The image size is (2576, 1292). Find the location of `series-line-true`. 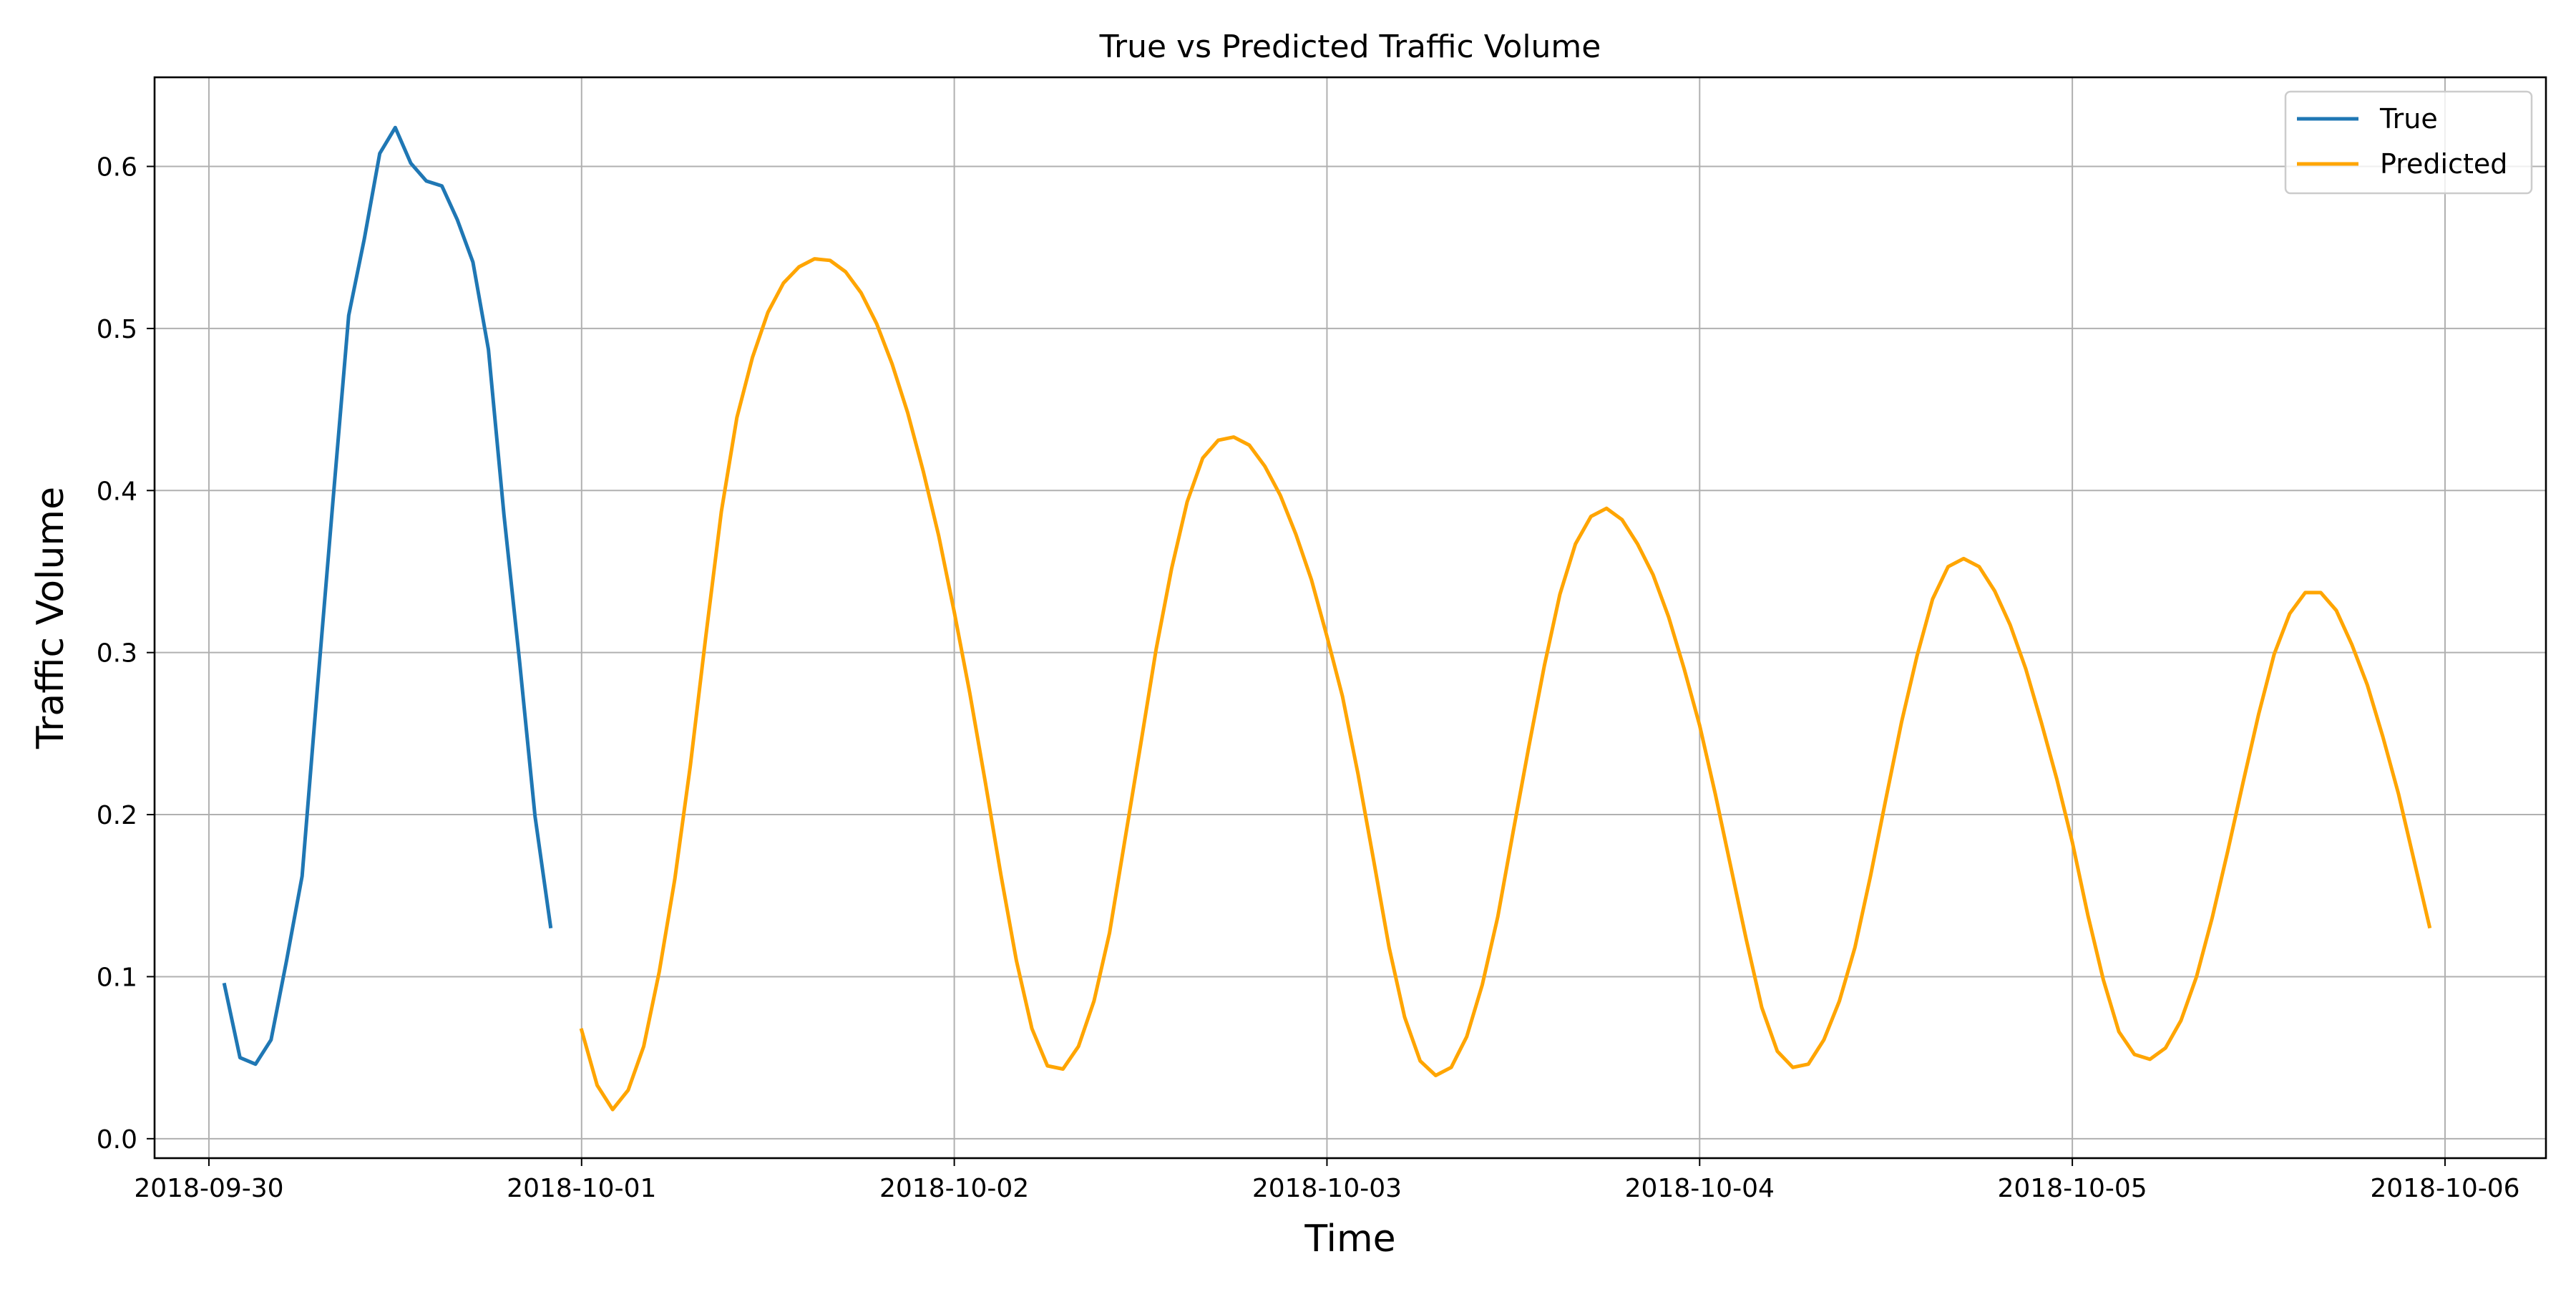

series-line-true is located at coordinates (387, 596).